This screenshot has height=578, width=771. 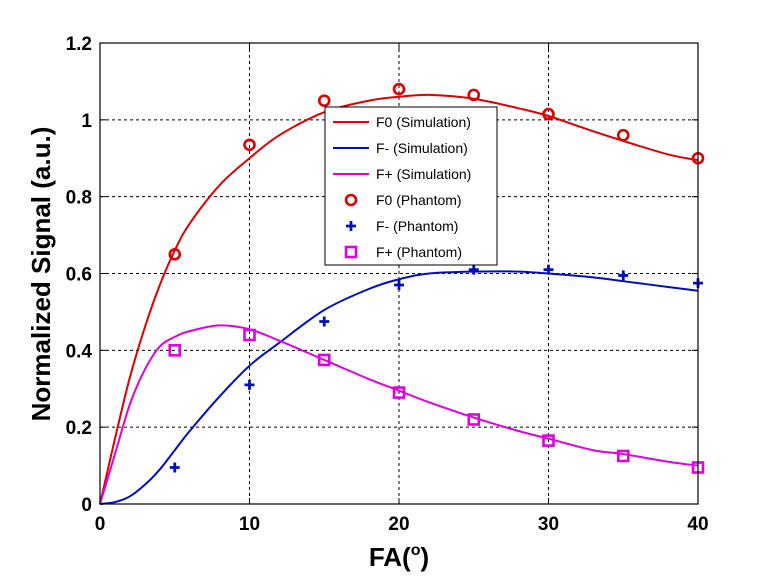 What do you see at coordinates (249, 524) in the screenshot?
I see `x-tick-label: 10` at bounding box center [249, 524].